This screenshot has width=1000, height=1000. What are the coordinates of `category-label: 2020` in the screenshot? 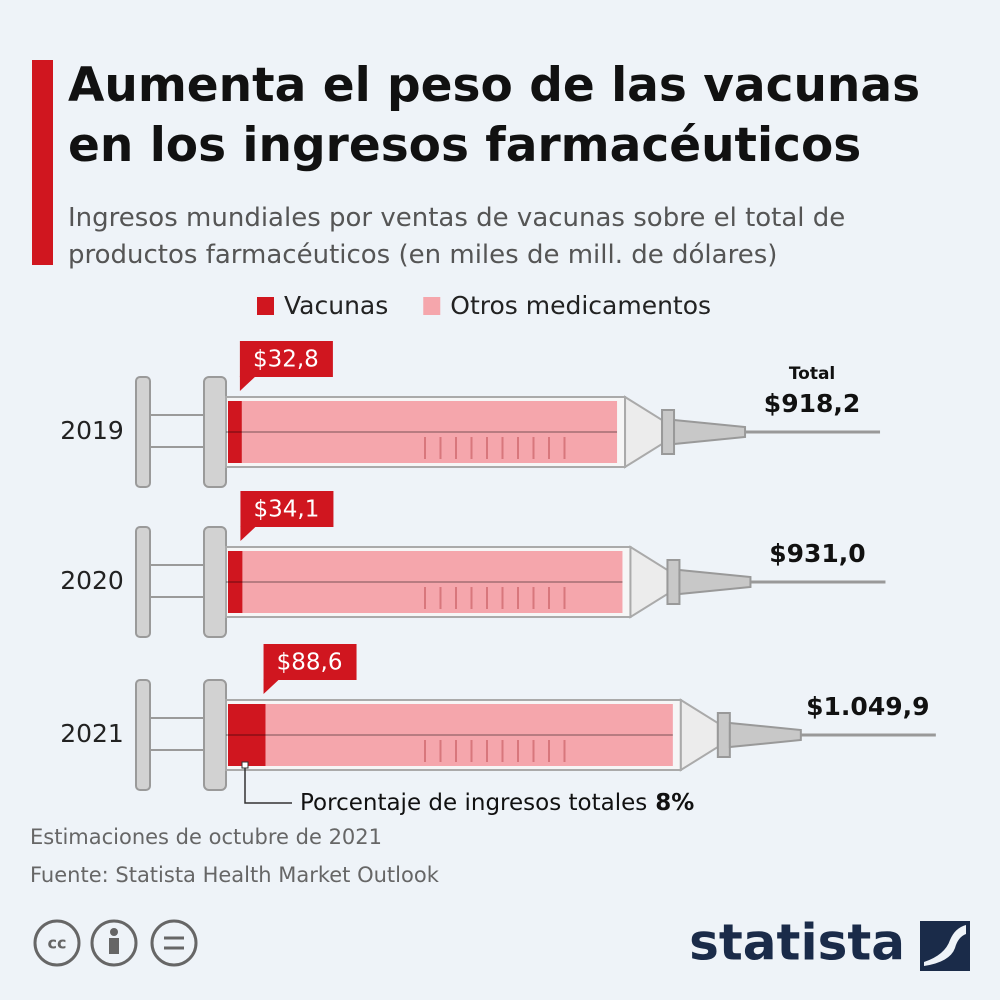 It's located at (92, 580).